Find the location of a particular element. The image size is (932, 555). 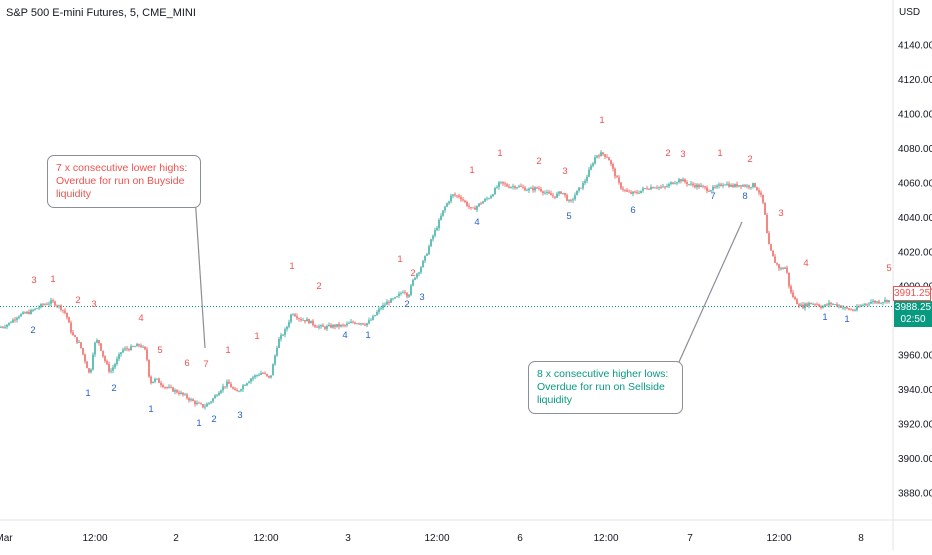

x-tick-label: 7 is located at coordinates (690, 538).